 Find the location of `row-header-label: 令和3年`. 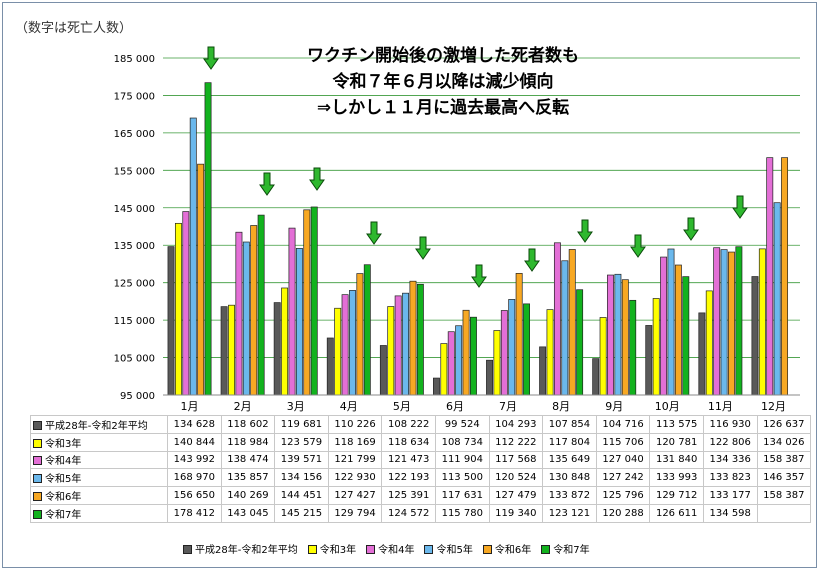

row-header-label: 令和3年 is located at coordinates (63, 444).